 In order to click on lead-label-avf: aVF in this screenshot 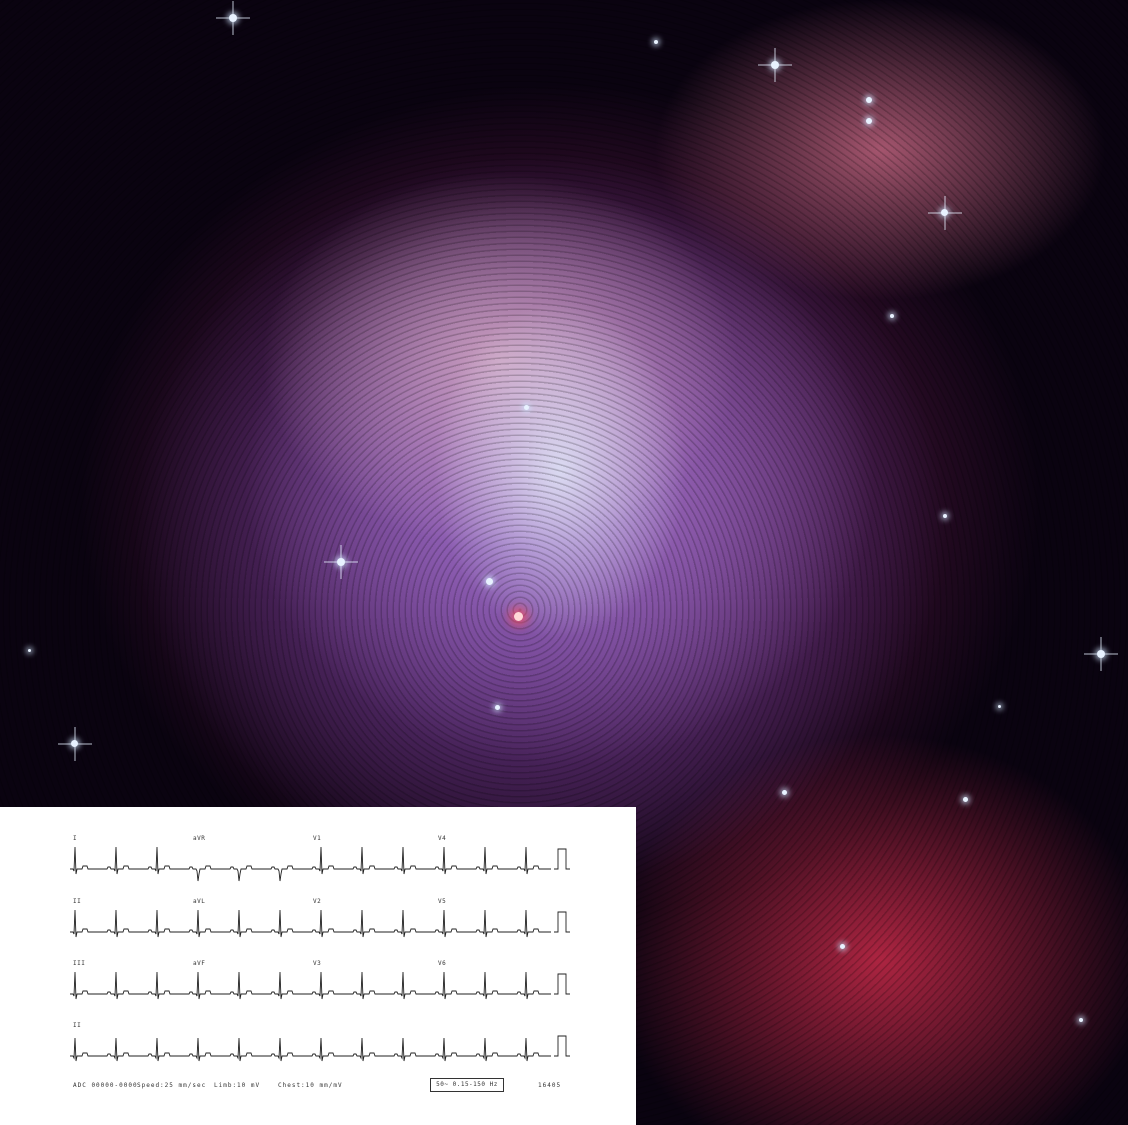, I will do `click(199, 963)`.